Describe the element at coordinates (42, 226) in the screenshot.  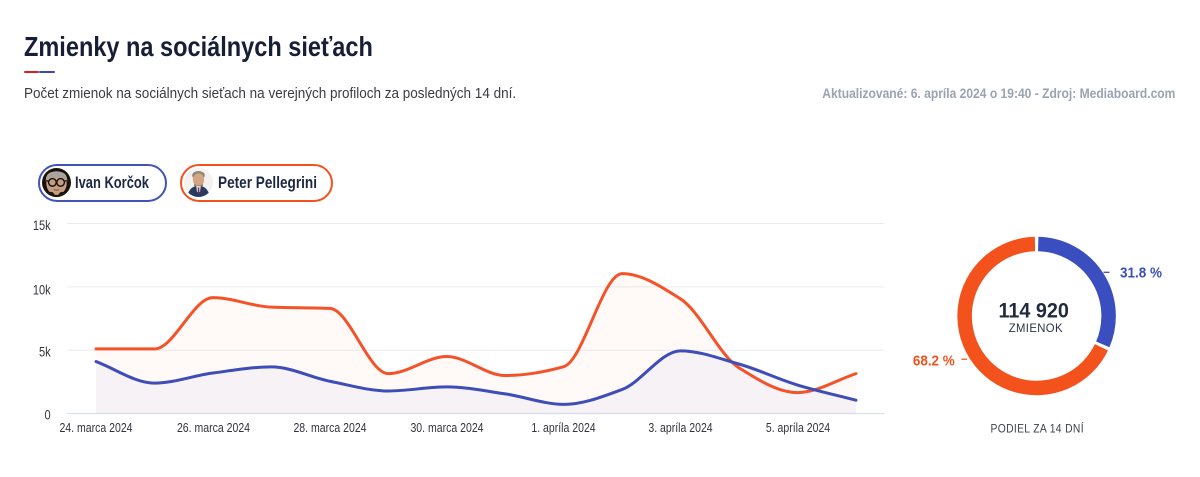
I see `svg-text: 15k` at that location.